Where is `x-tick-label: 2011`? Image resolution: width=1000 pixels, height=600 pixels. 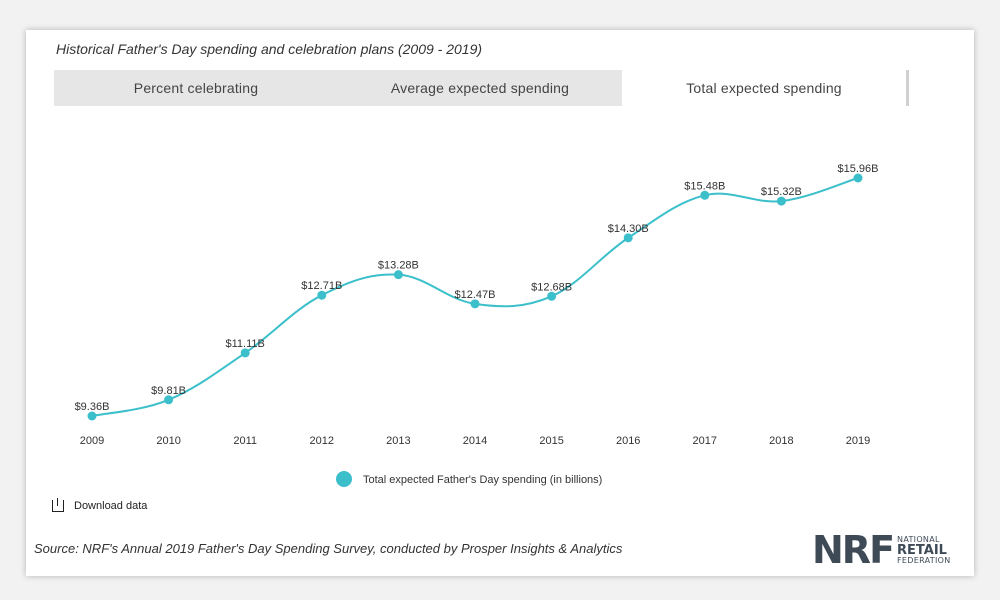 x-tick-label: 2011 is located at coordinates (245, 441).